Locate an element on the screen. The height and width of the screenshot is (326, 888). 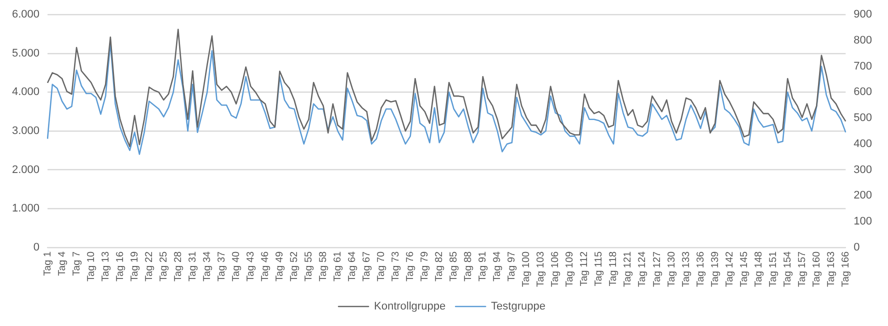
x-tick-label: Tag 31 is located at coordinates (192, 266).